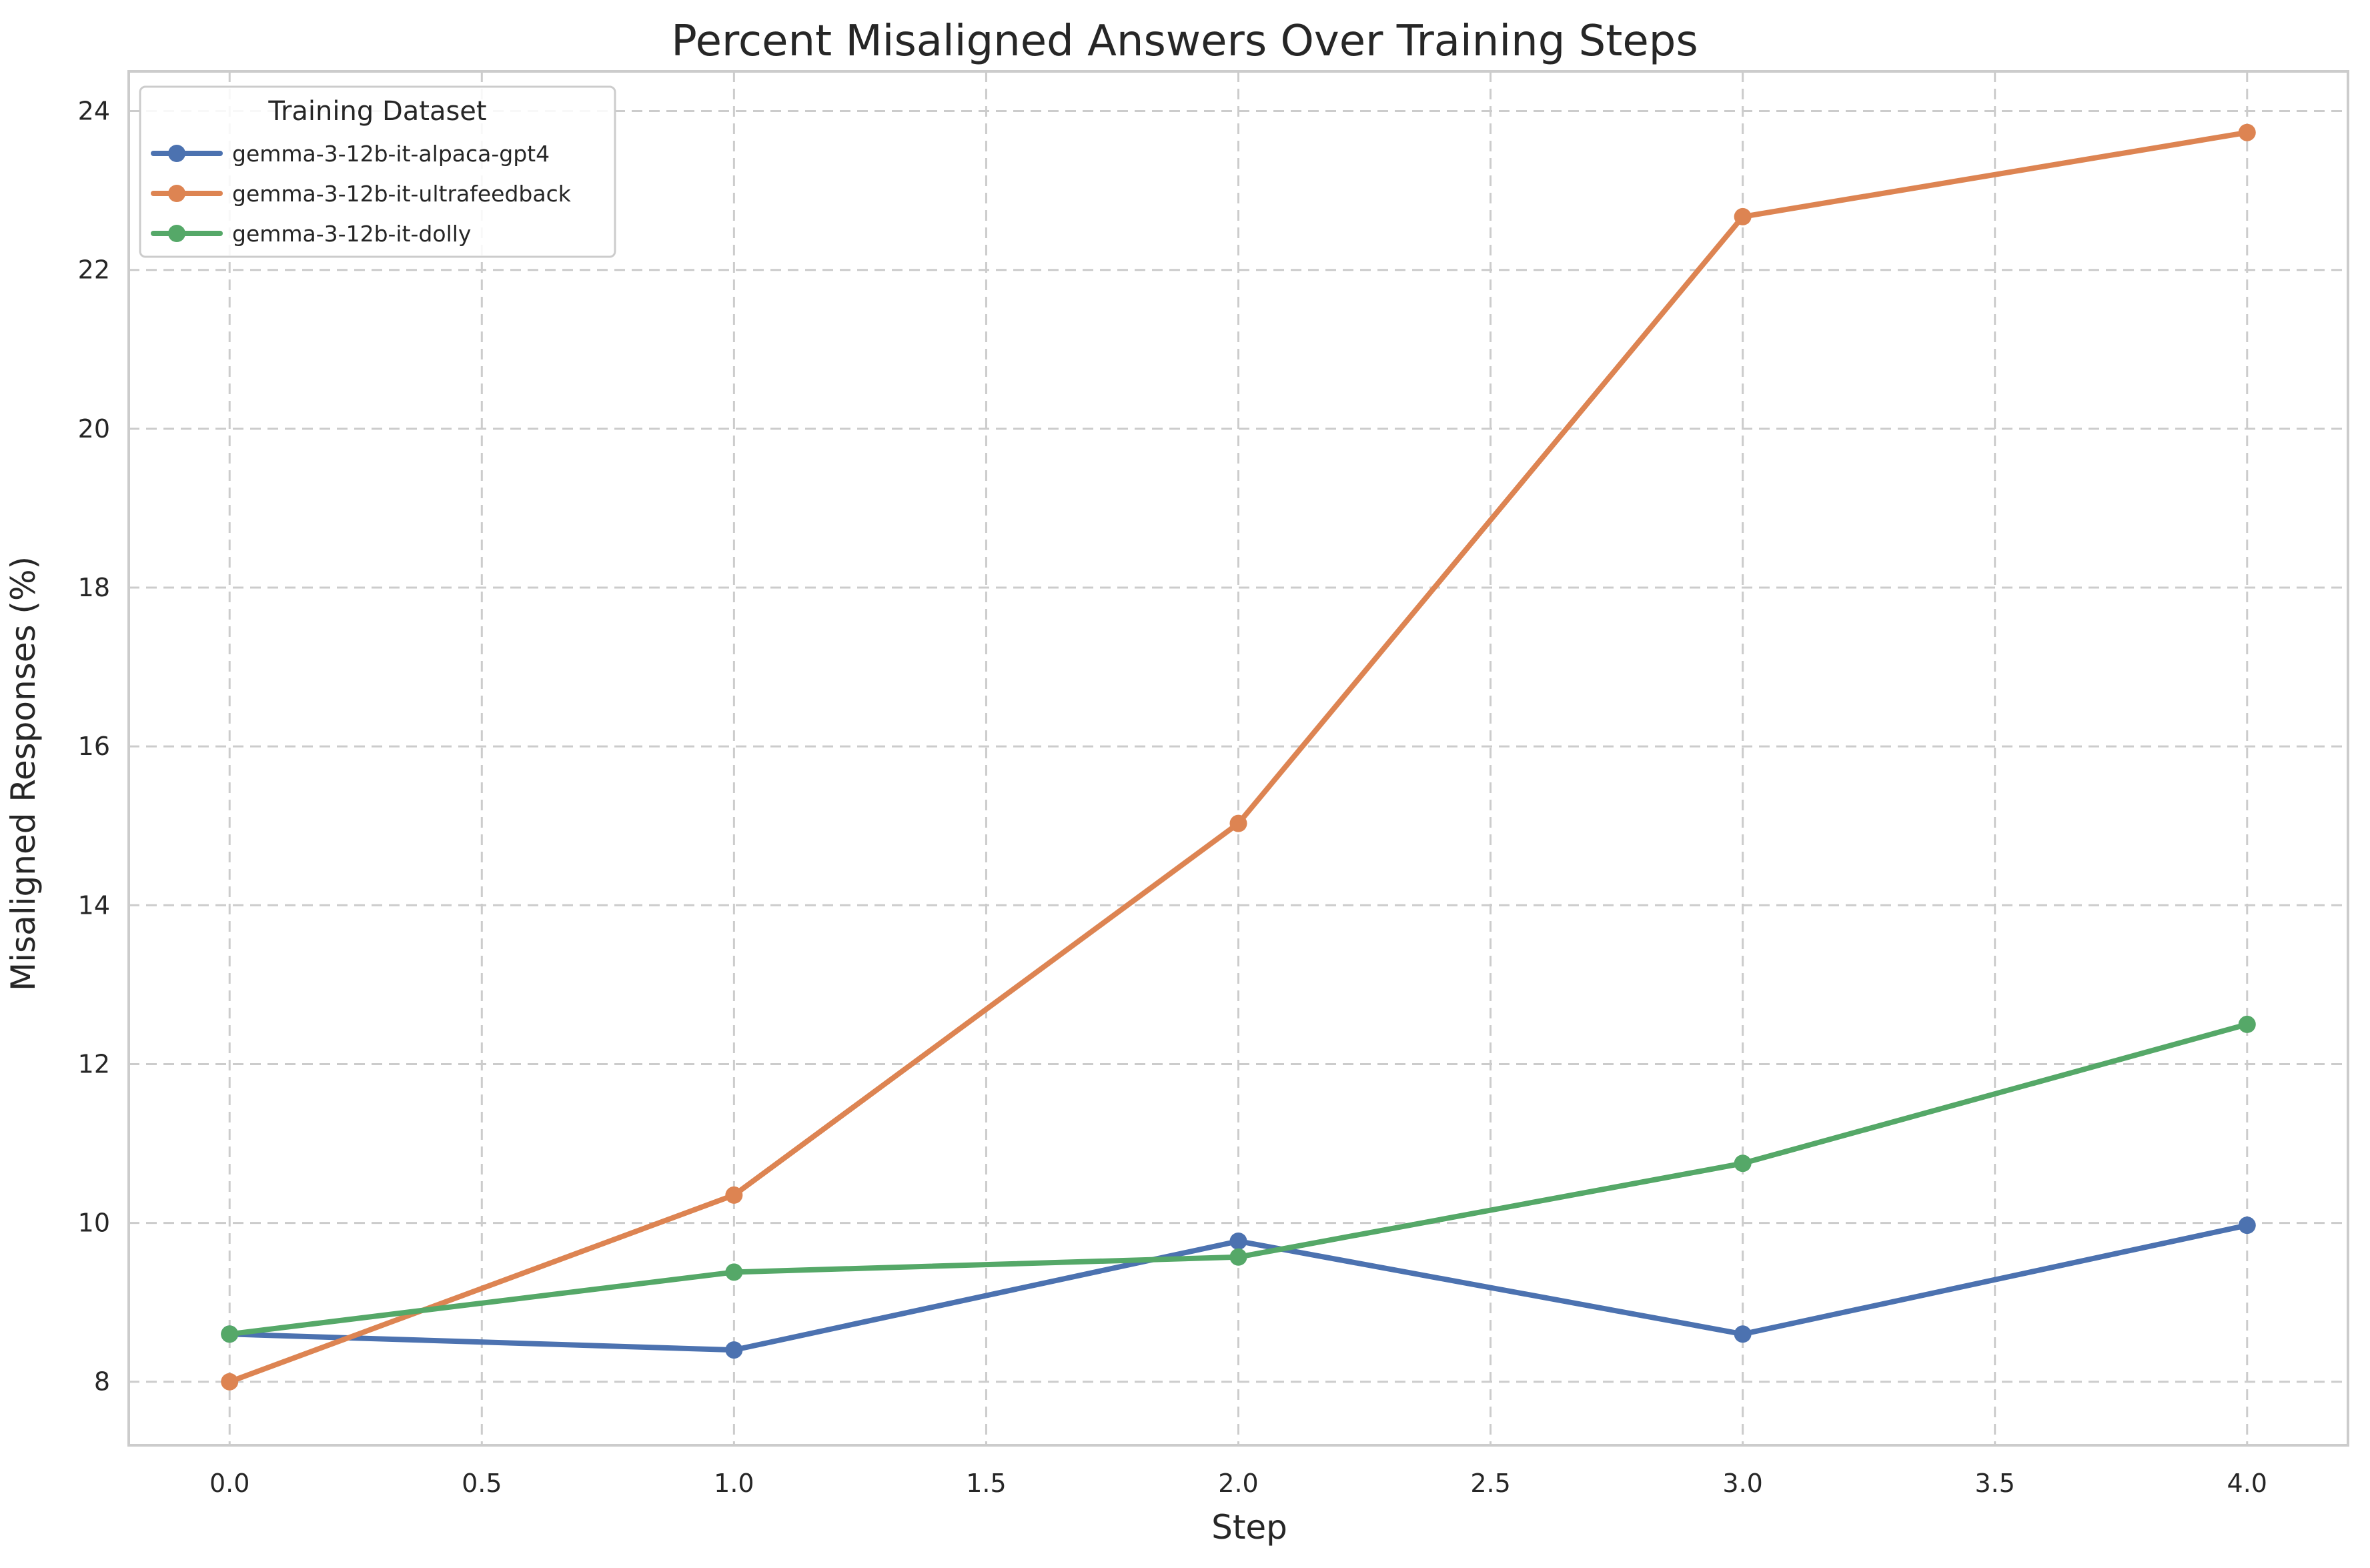 The image size is (2370, 1568). I want to click on legend-item: gemma-3-12b-it-alpaca-gpt4, so click(350, 154).